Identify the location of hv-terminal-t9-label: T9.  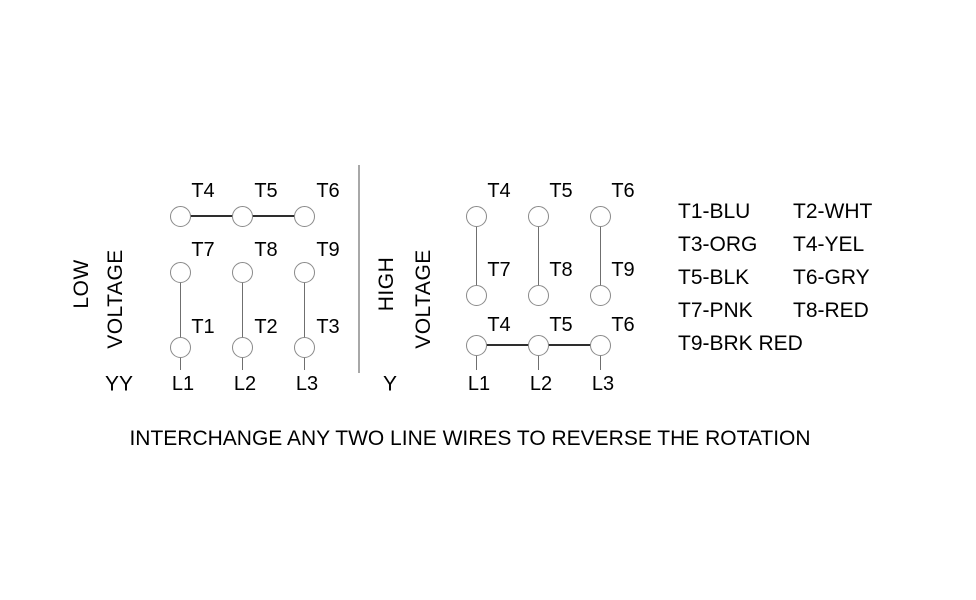
(623, 270).